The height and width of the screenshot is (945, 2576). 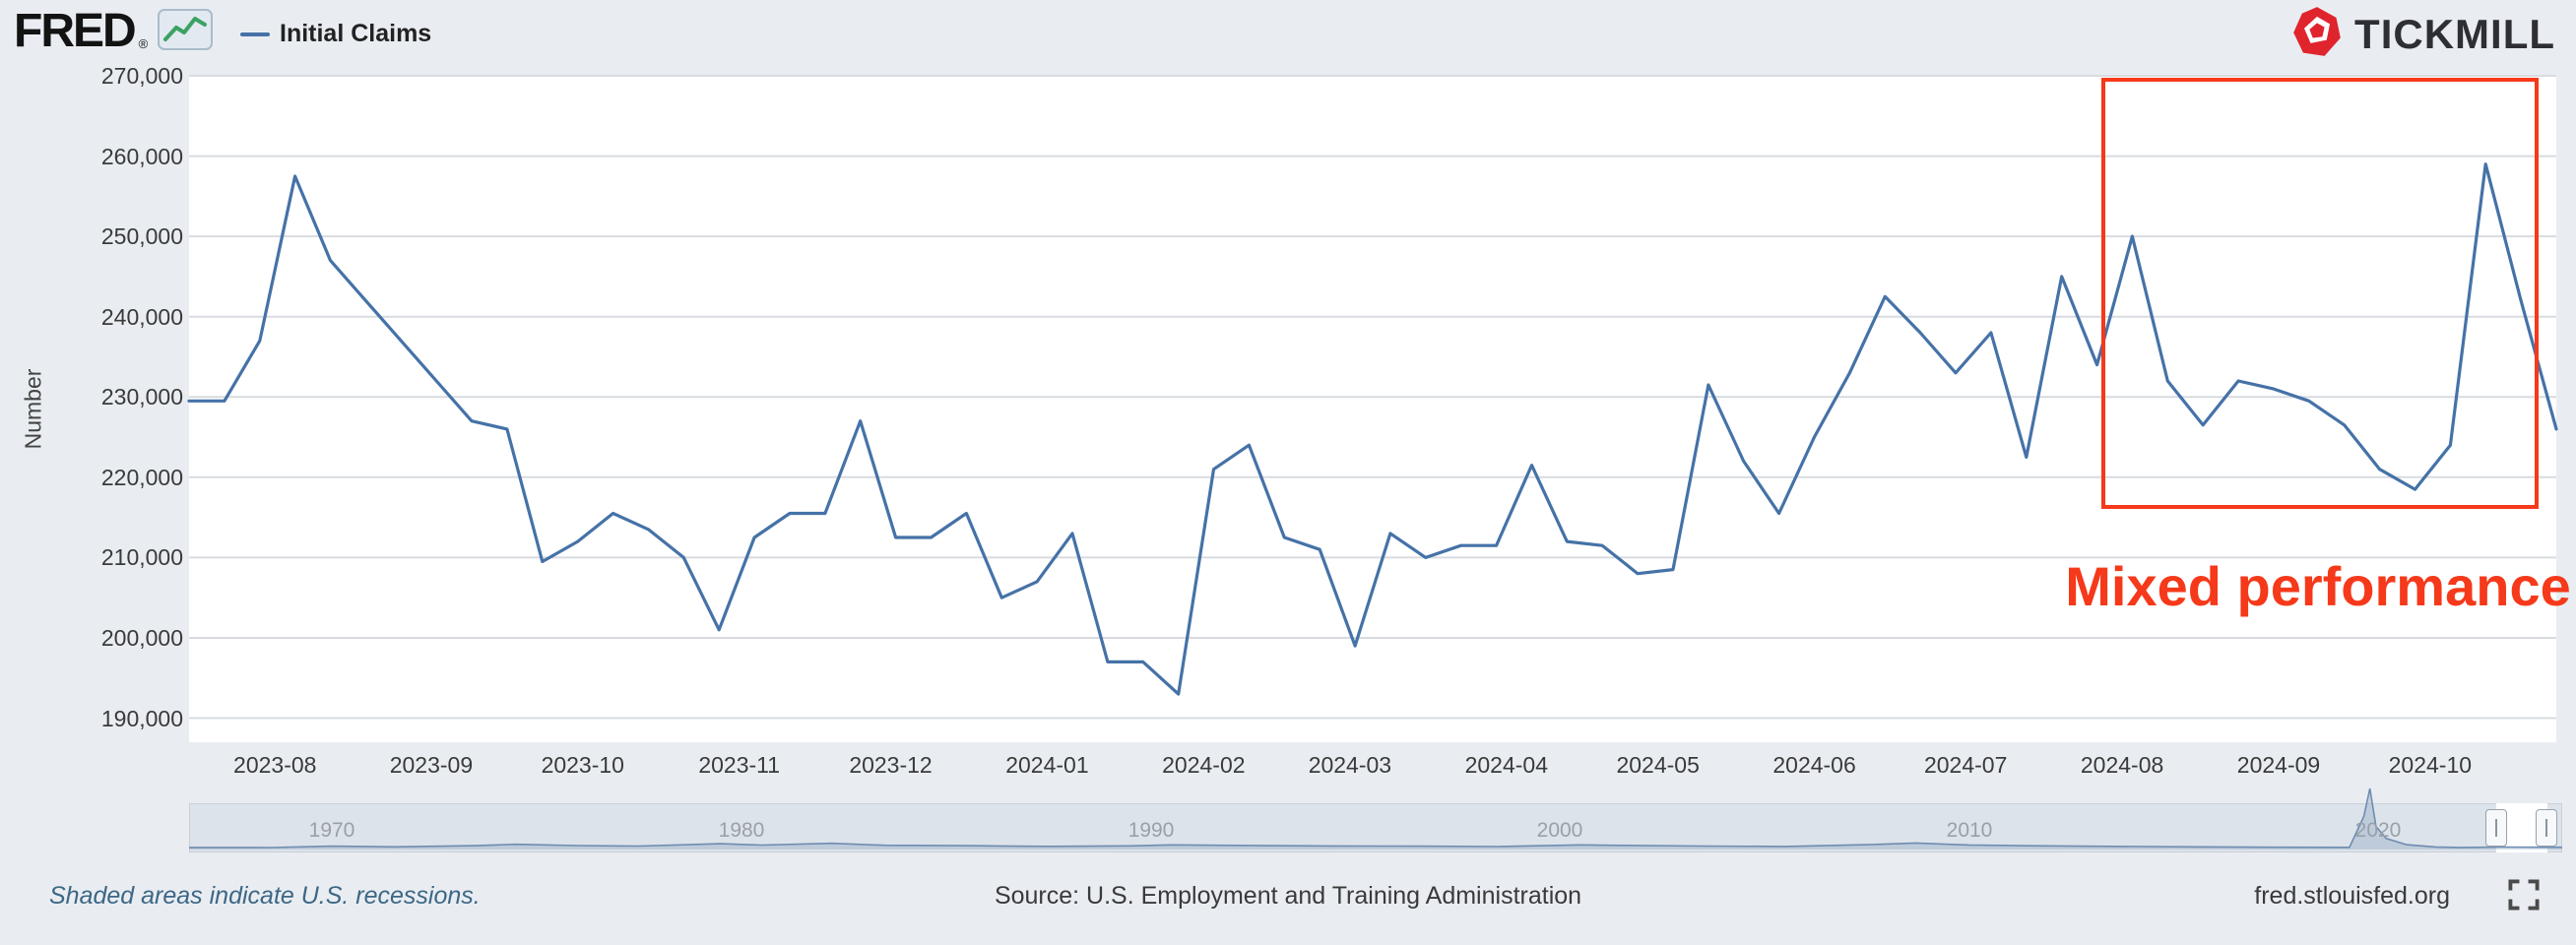 I want to click on fred-logo: FRED ®, so click(x=114, y=31).